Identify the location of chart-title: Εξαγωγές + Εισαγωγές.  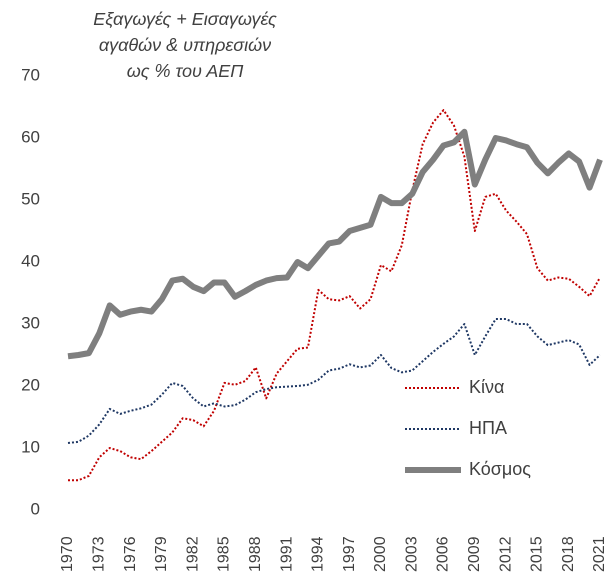
(185, 19).